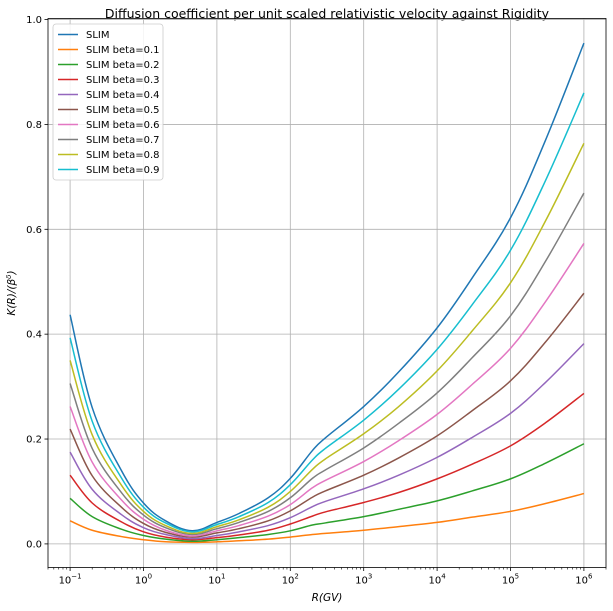 The width and height of the screenshot is (613, 611). Describe the element at coordinates (34, 544) in the screenshot. I see `y-tick-label: 0.0` at that location.